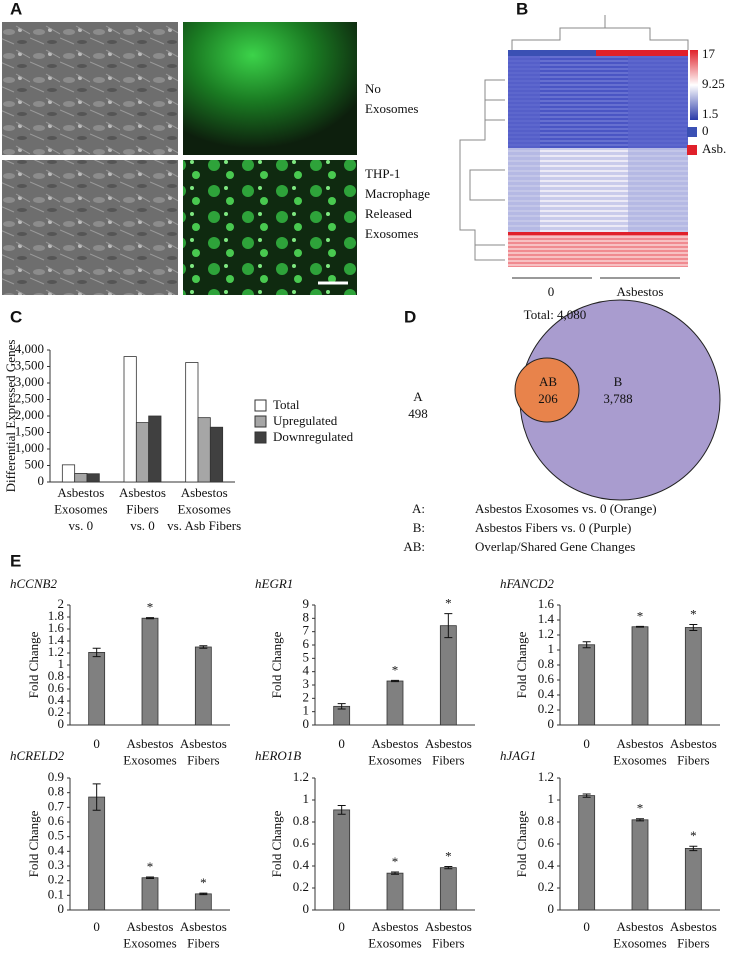 The height and width of the screenshot is (978, 742). I want to click on venn-label: A, so click(418, 396).